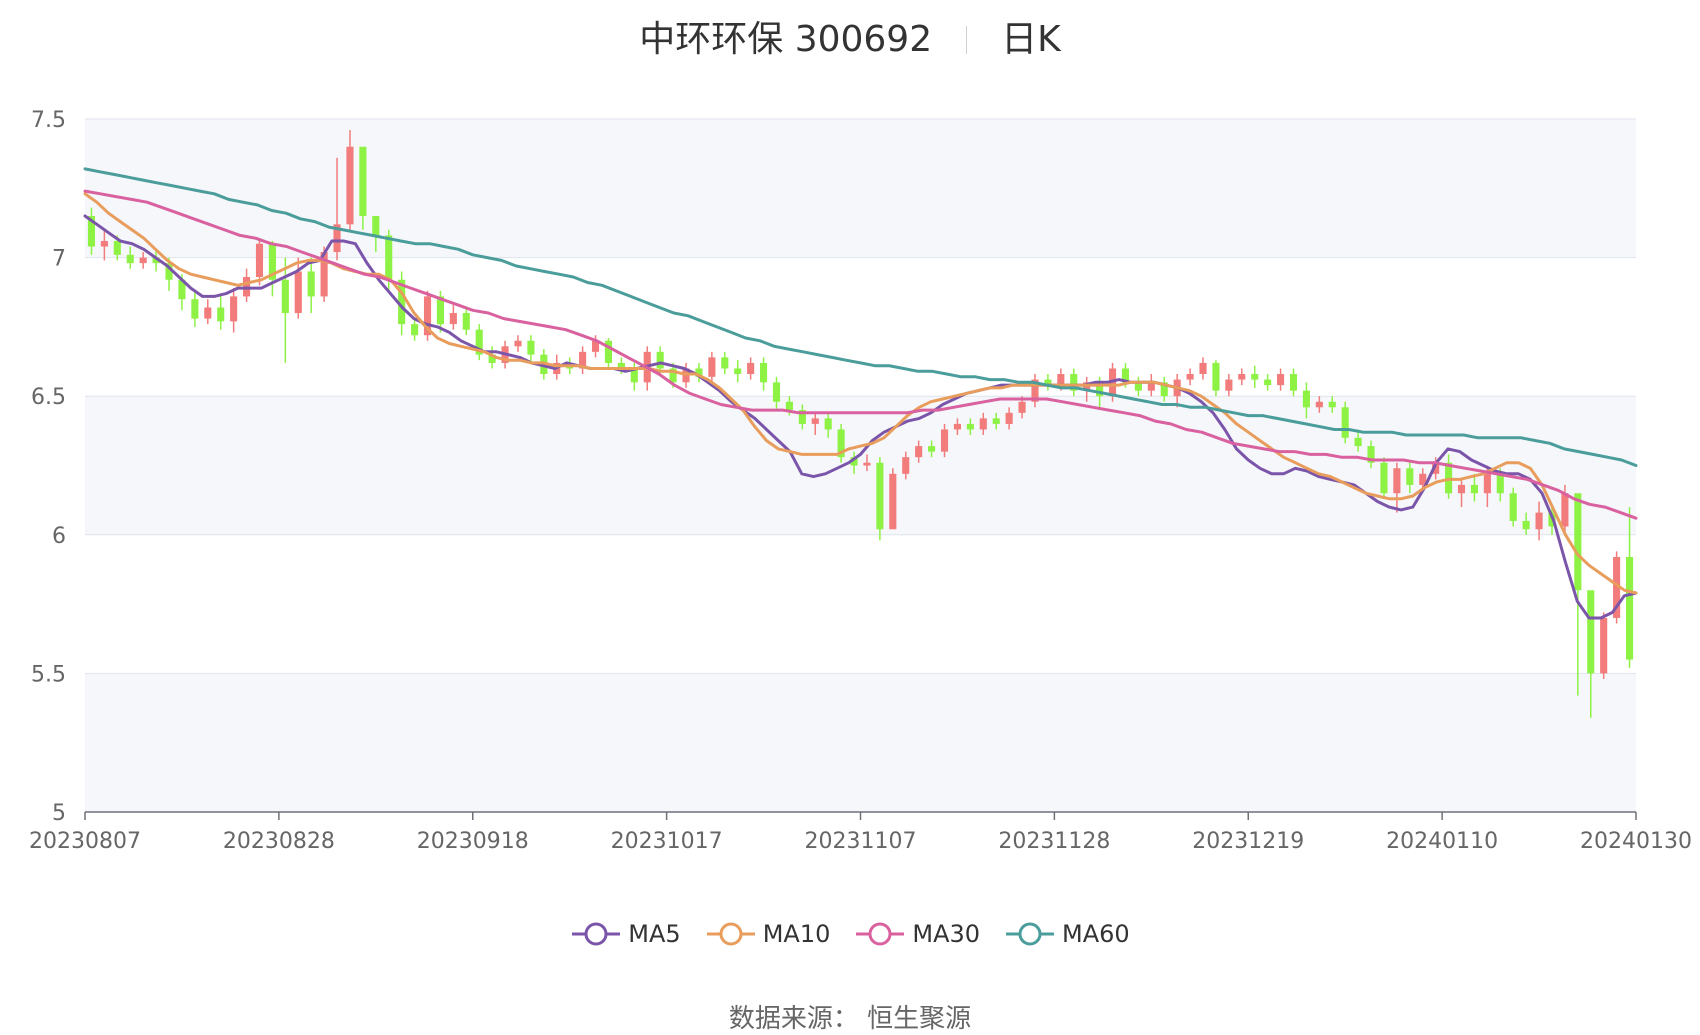 Image resolution: width=1700 pixels, height=1035 pixels. Describe the element at coordinates (850, 1019) in the screenshot. I see `data-source: 数据来源： 恒生聚源` at that location.